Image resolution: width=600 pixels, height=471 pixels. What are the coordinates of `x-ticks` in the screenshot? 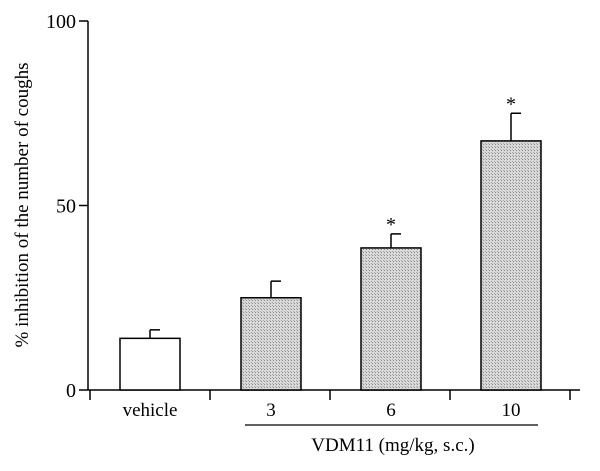 It's located at (330, 395).